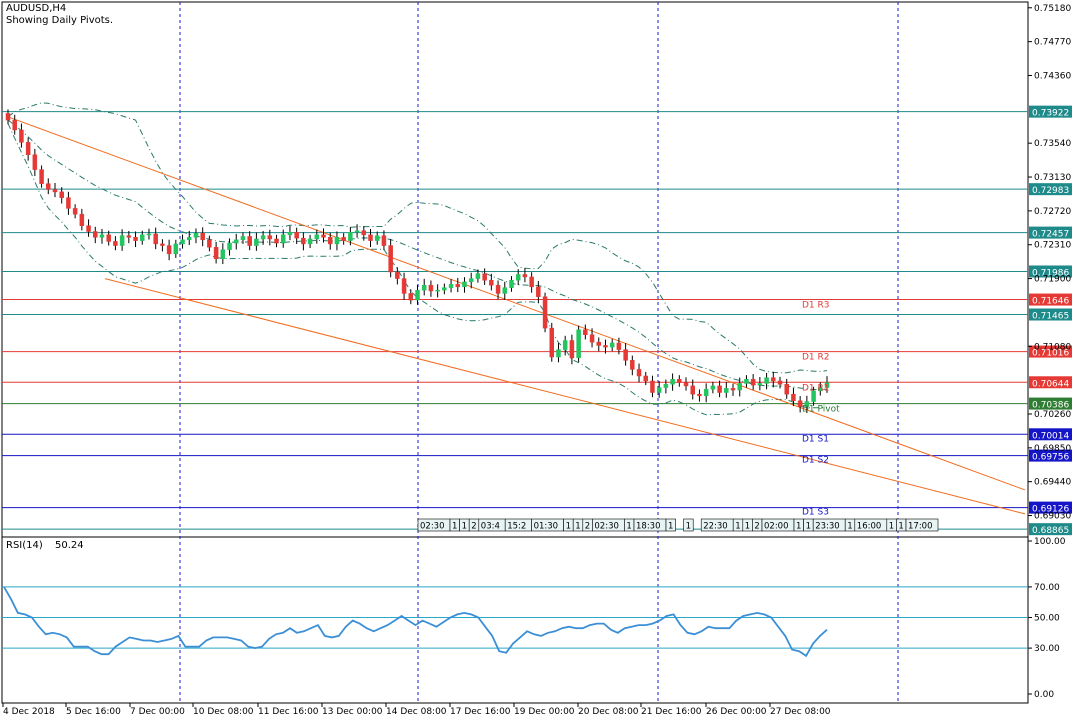 The width and height of the screenshot is (1080, 720). Describe the element at coordinates (815, 461) in the screenshot. I see `pivot-level-label: D1 S2` at that location.